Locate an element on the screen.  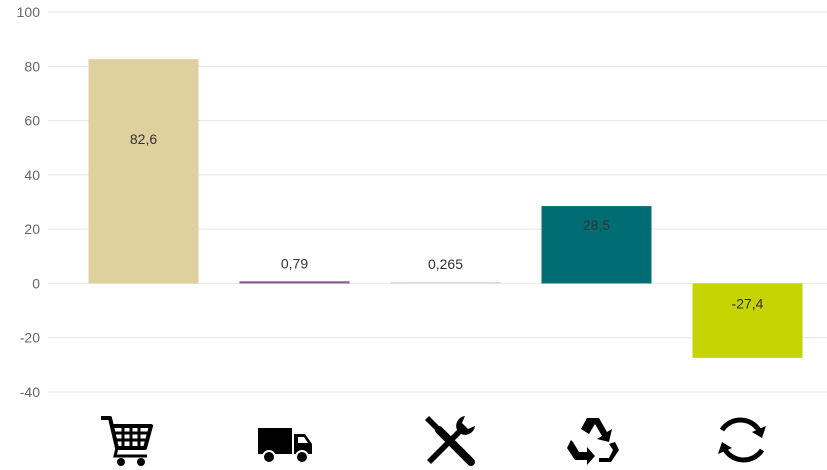
truck-icon is located at coordinates (285, 440).